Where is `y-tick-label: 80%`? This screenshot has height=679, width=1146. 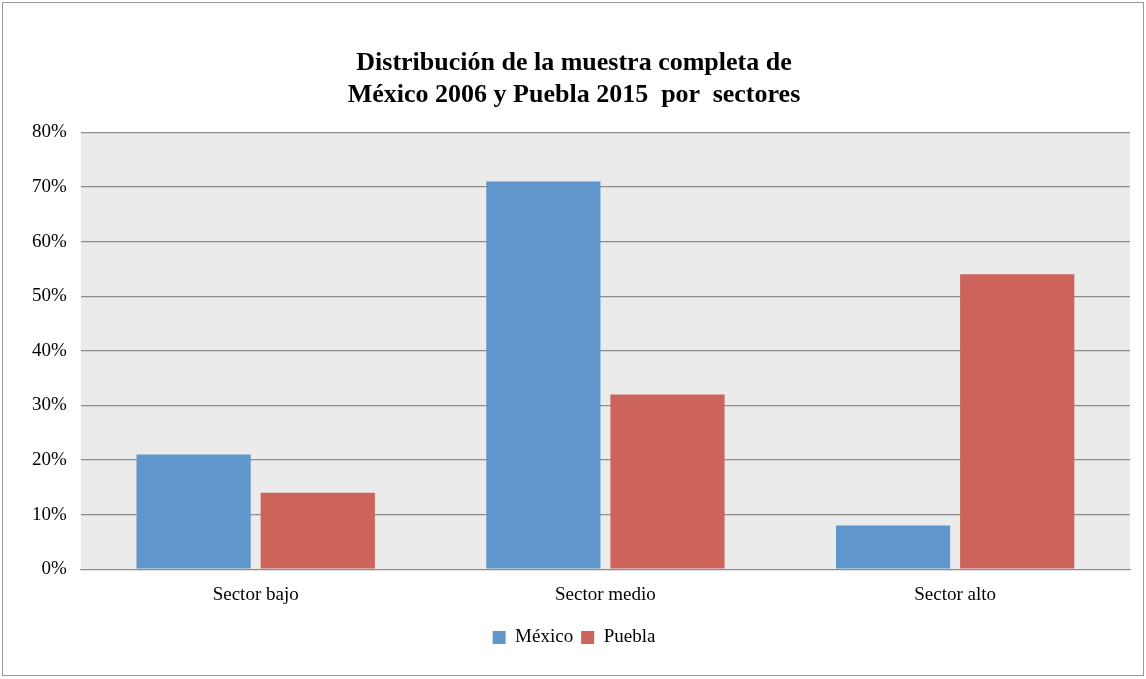
y-tick-label: 80% is located at coordinates (49, 131).